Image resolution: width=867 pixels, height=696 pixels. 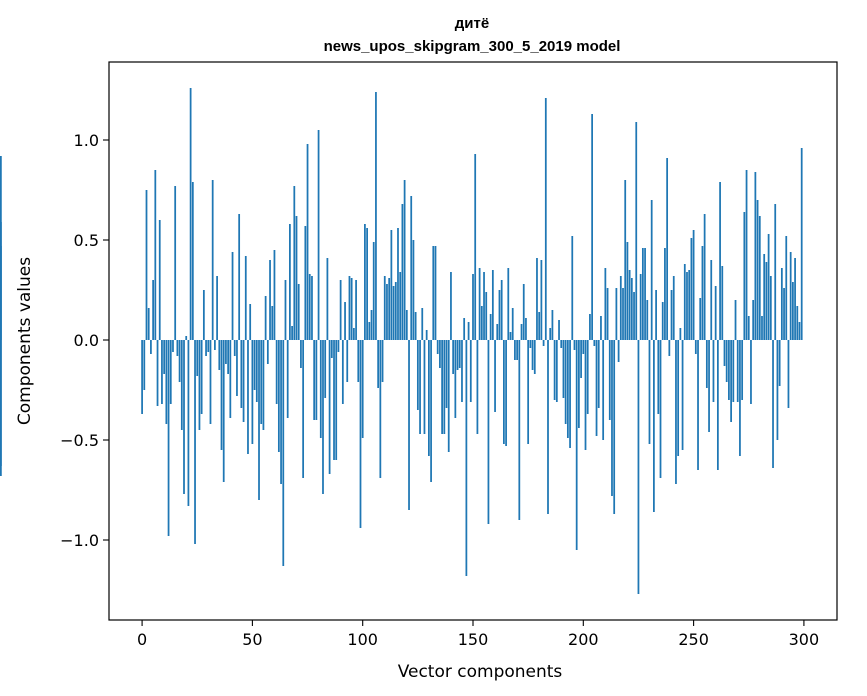 I want to click on chart-title: дитё, so click(x=472, y=23).